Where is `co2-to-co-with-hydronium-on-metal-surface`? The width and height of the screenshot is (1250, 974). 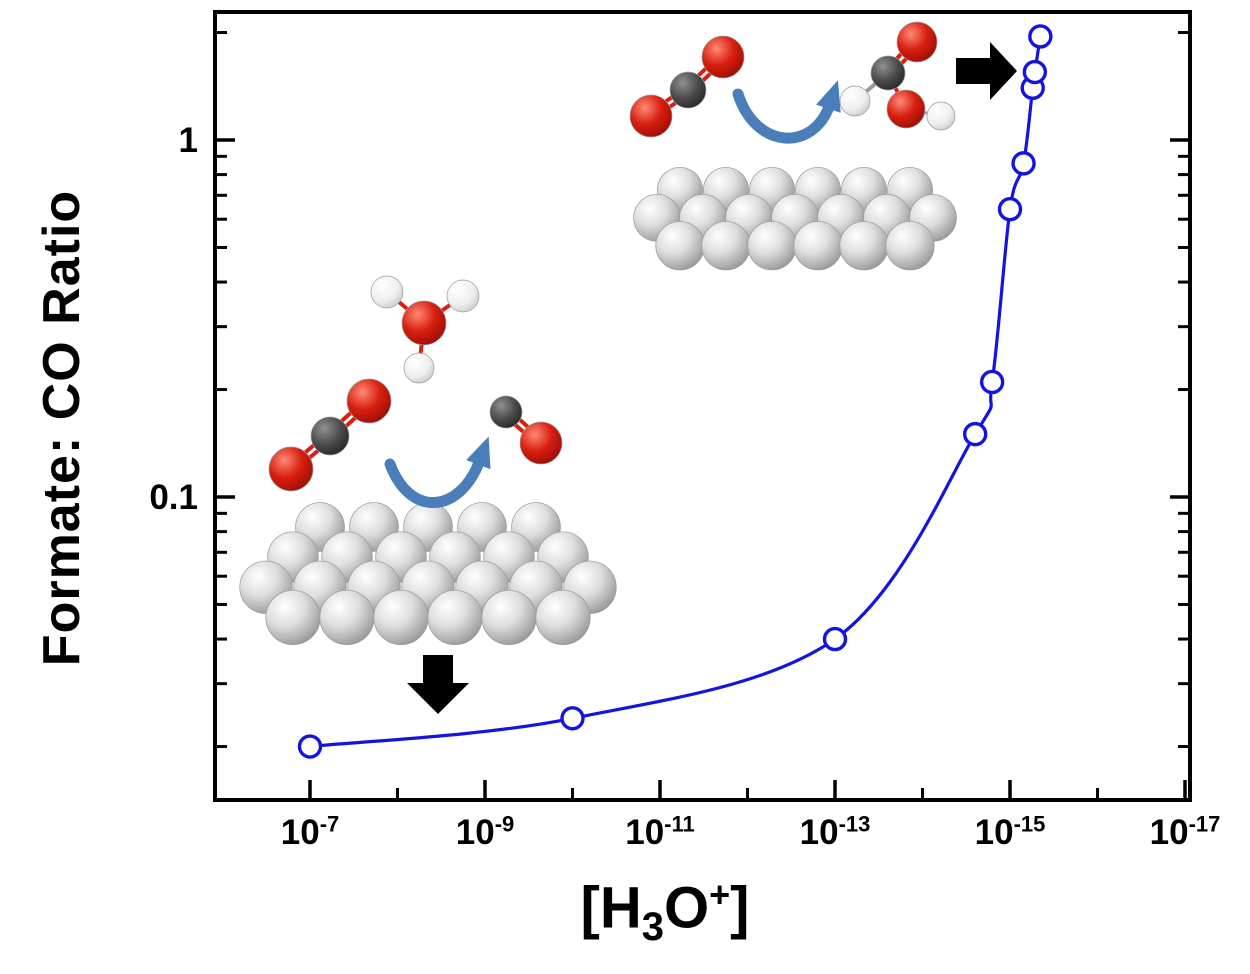
co2-to-co-with-hydronium-on-metal-surface is located at coordinates (428, 494).